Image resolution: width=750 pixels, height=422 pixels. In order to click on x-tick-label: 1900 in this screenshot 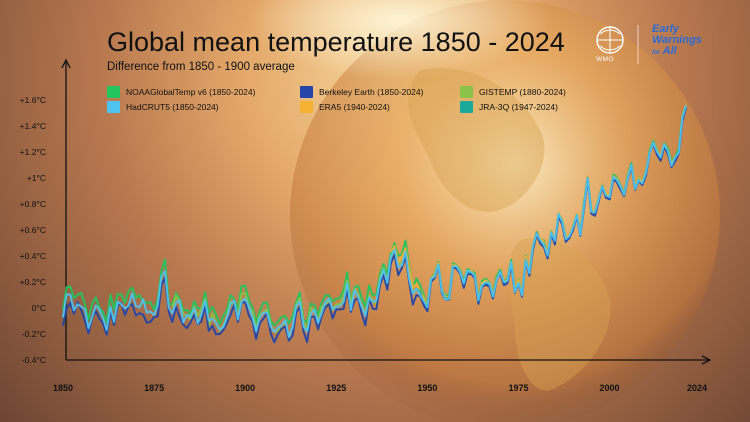, I will do `click(245, 388)`.